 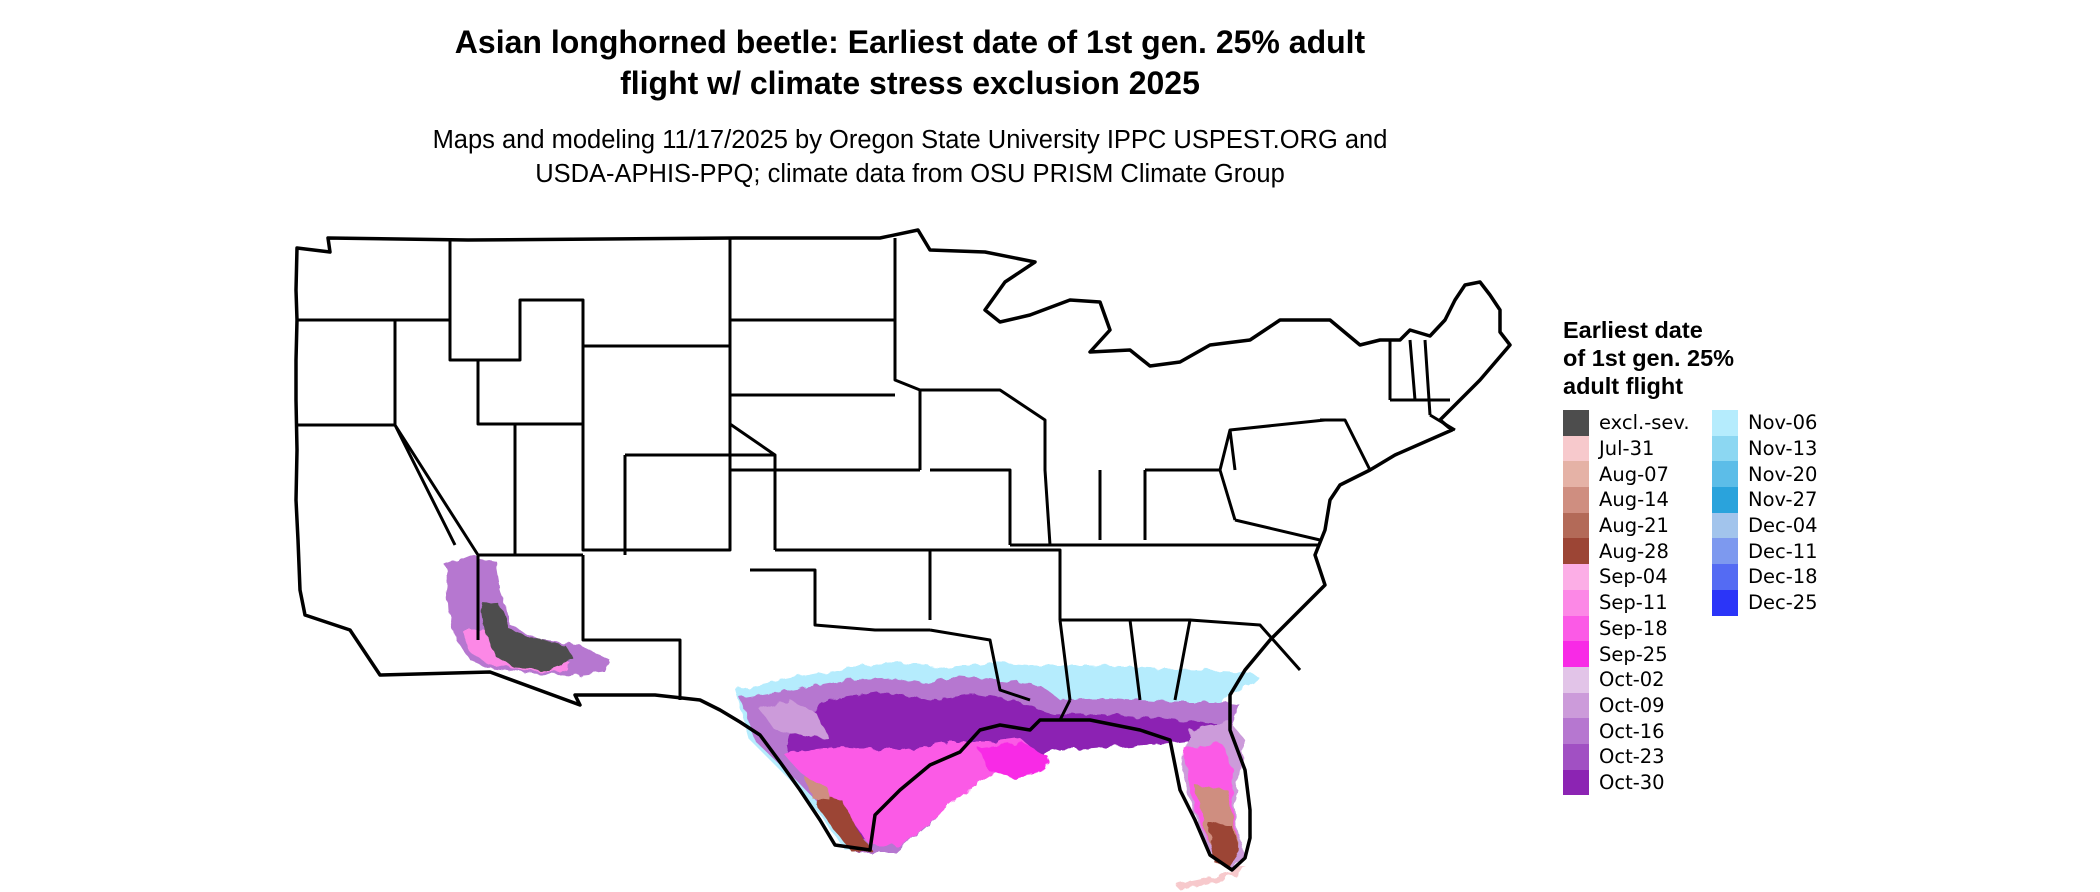 What do you see at coordinates (1633, 330) in the screenshot?
I see `legend-title-line: Earliest date` at bounding box center [1633, 330].